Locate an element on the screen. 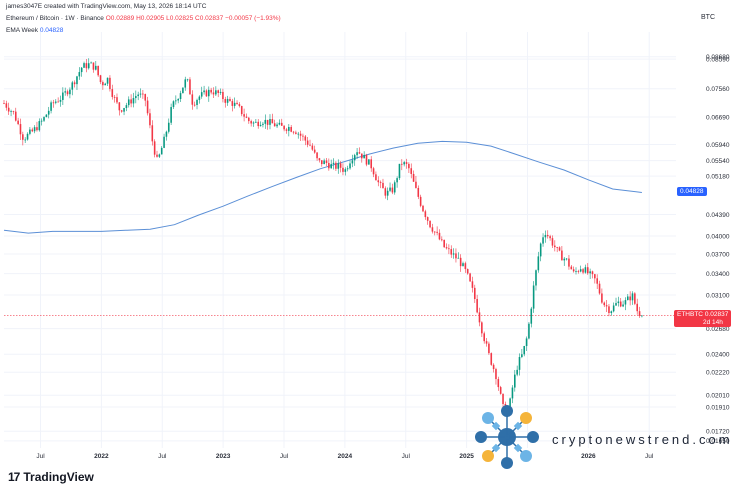 This screenshot has width=745, height=495. watermark-text: cryptonewstrend.com is located at coordinates (642, 439).